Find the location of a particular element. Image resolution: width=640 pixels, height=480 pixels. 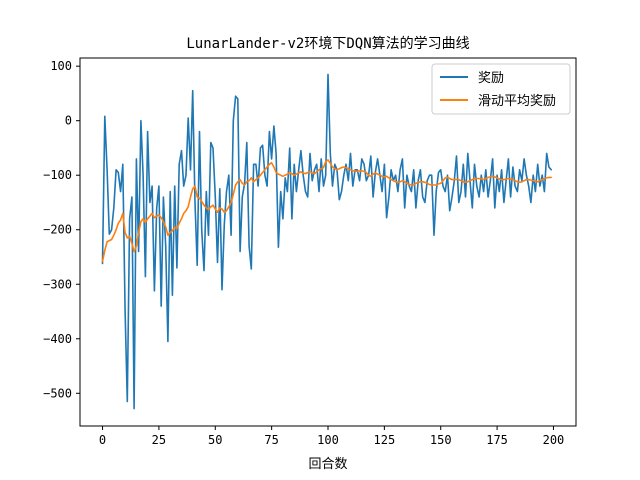

legend-label-reward: 奖励 is located at coordinates (491, 78).